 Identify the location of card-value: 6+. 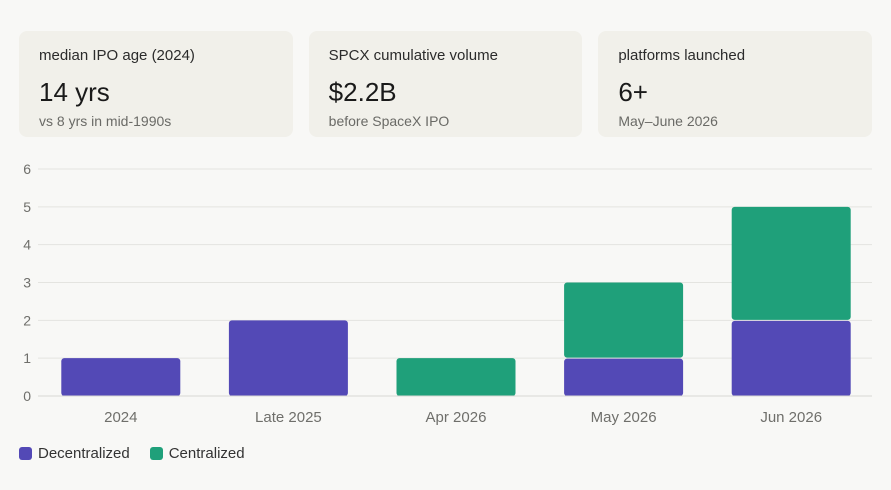
(633, 92).